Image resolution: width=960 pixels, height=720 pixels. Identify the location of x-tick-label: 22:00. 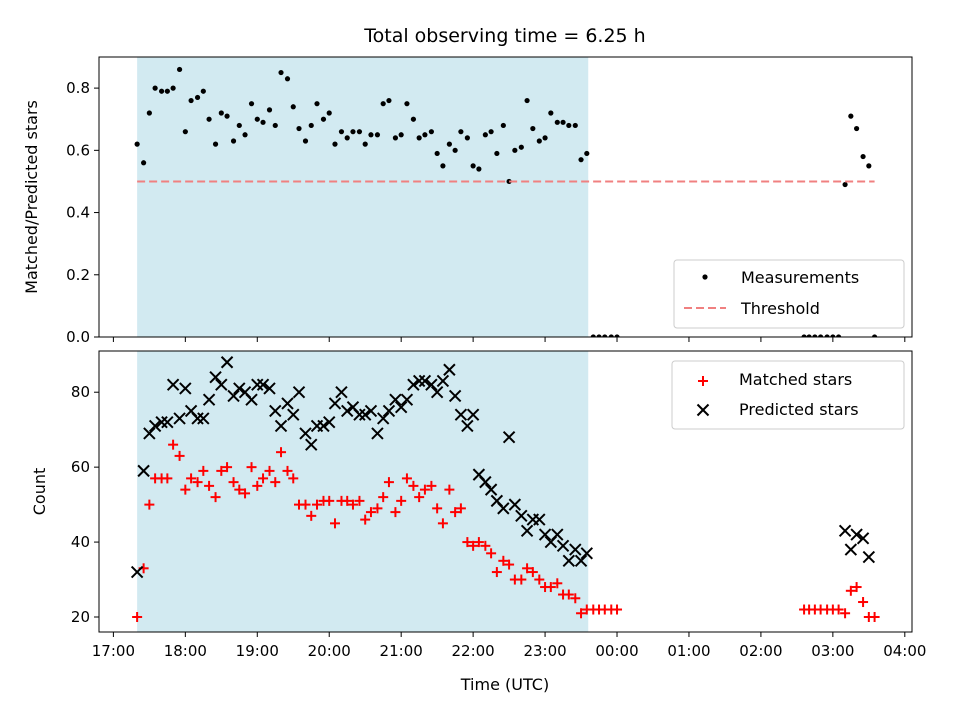
(473, 651).